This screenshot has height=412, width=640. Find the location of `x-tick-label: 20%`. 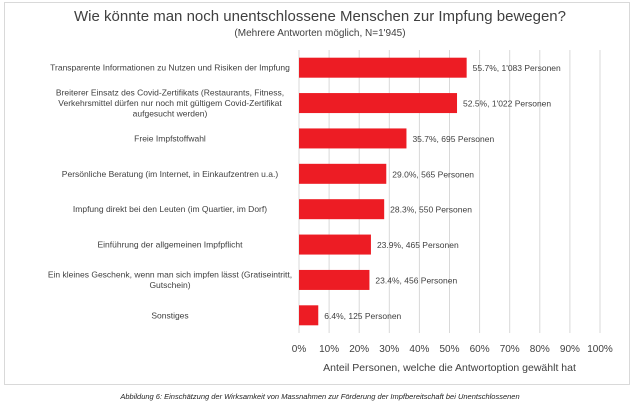

x-tick-label: 20% is located at coordinates (359, 349).